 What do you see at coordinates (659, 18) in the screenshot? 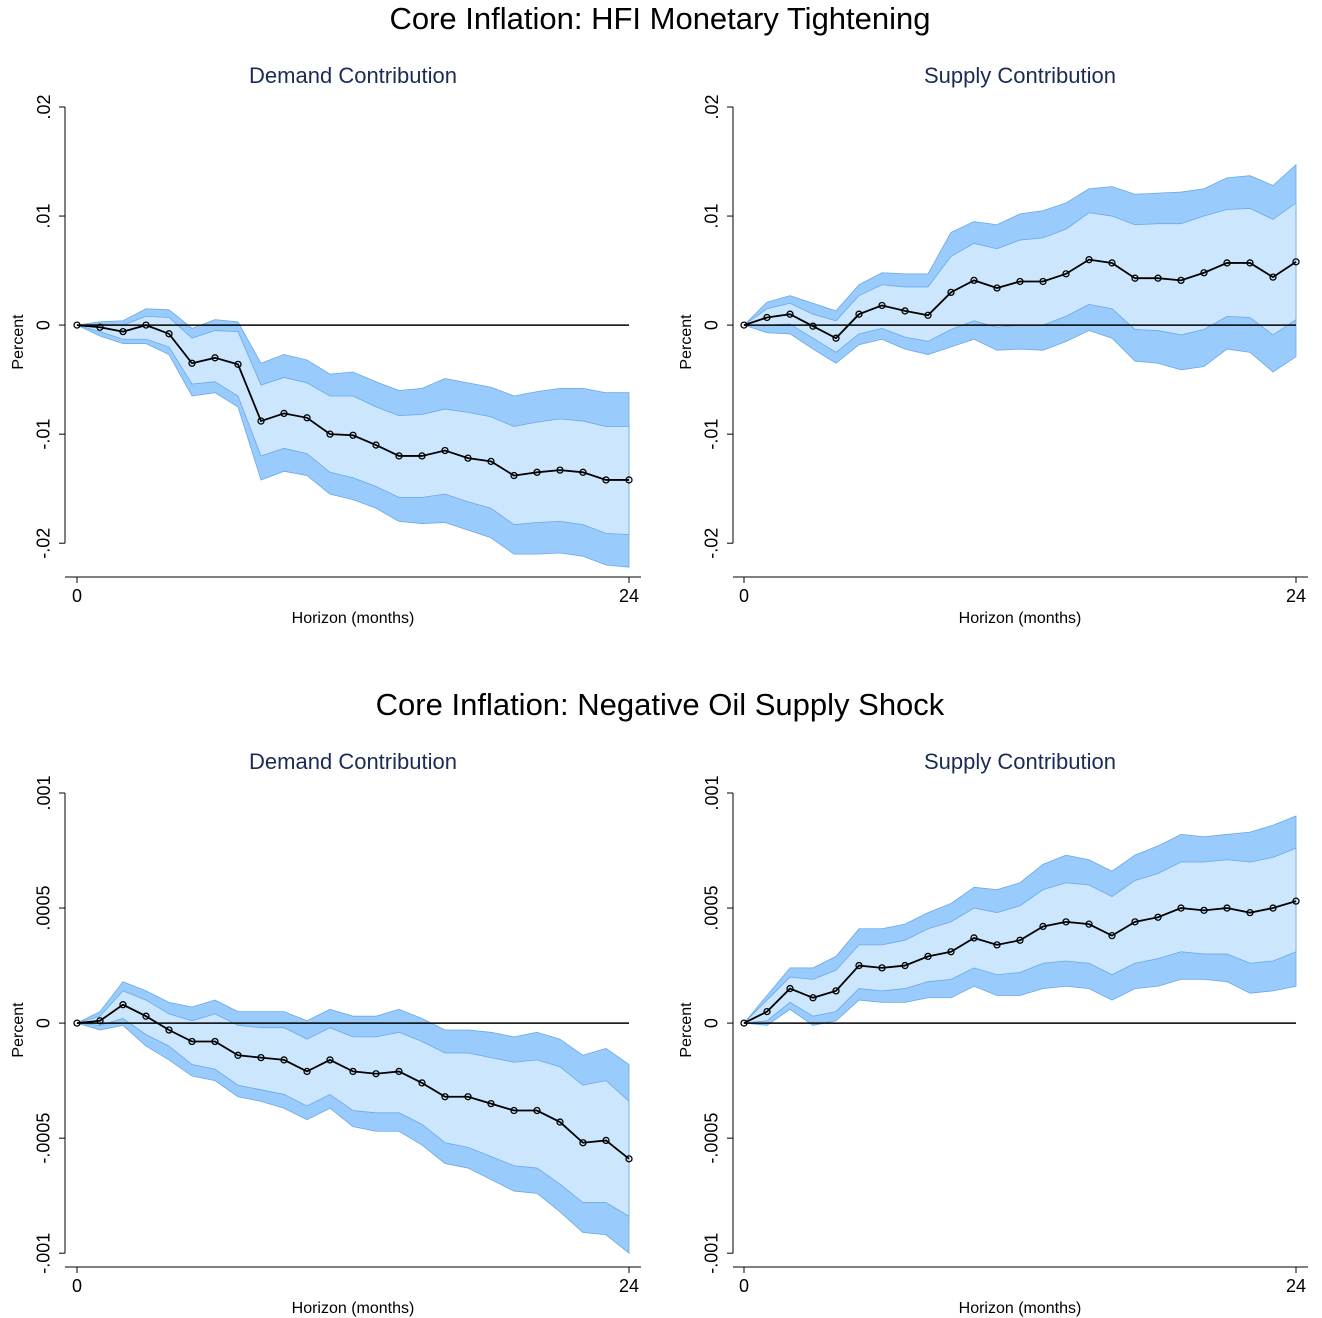
I see `figure-heading: Core Inflation: HFI Monetary Tightening` at bounding box center [659, 18].